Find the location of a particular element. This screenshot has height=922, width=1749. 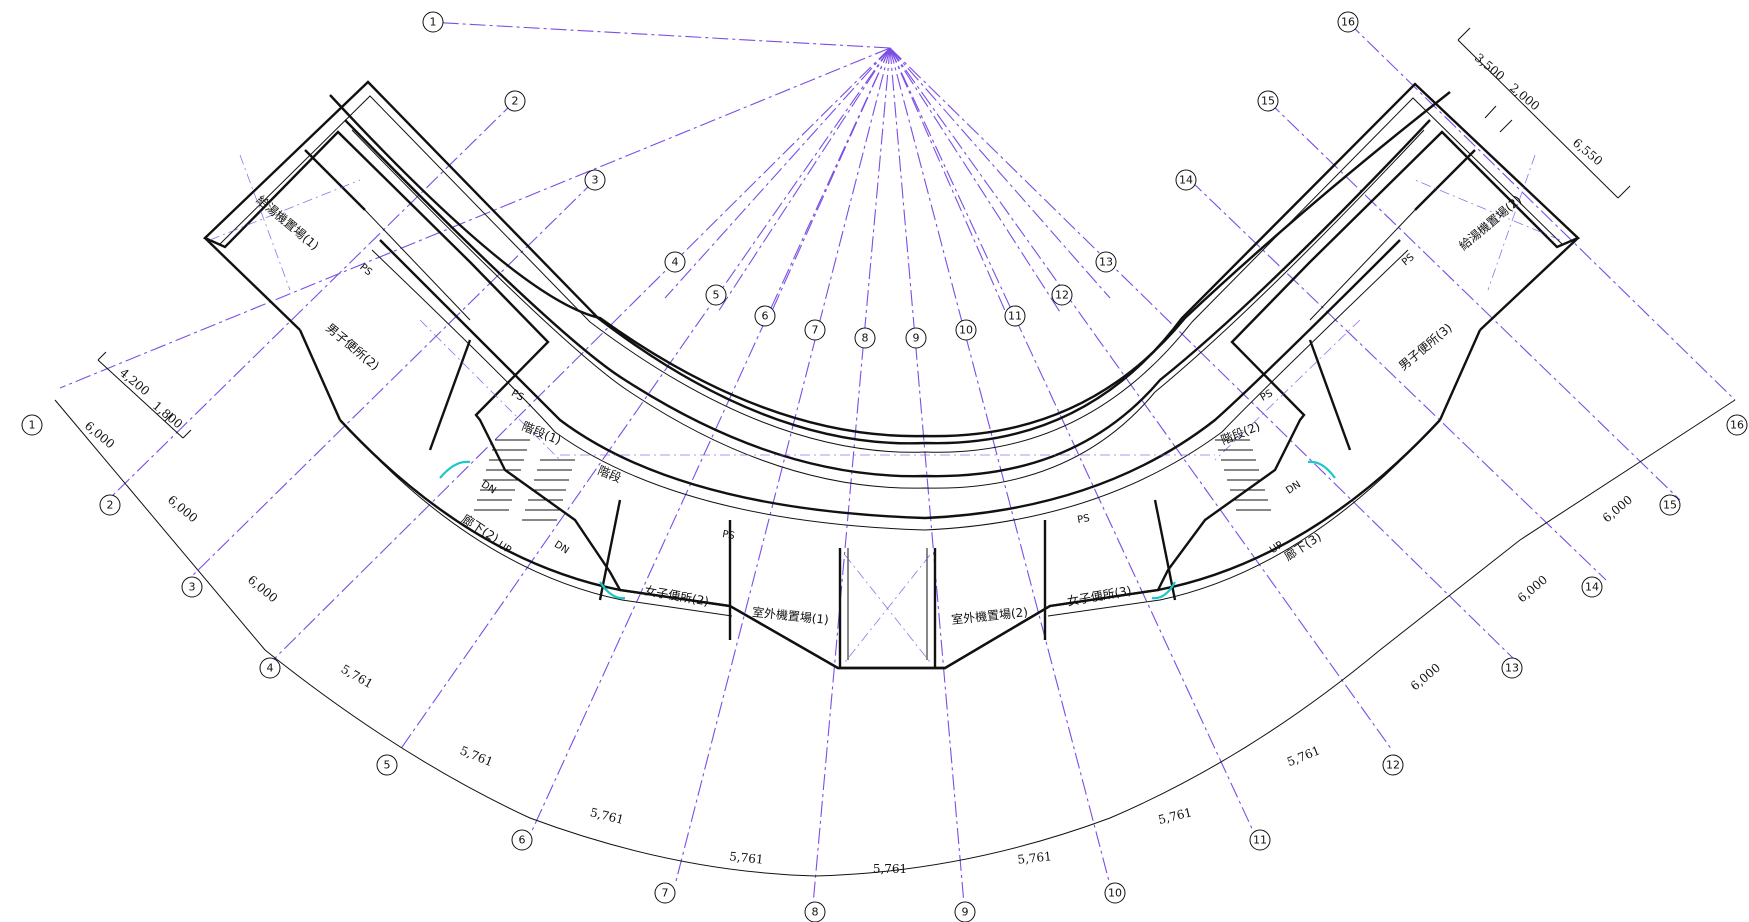

room-mens-toilet-3: 男子便所(3) is located at coordinates (1425, 347).